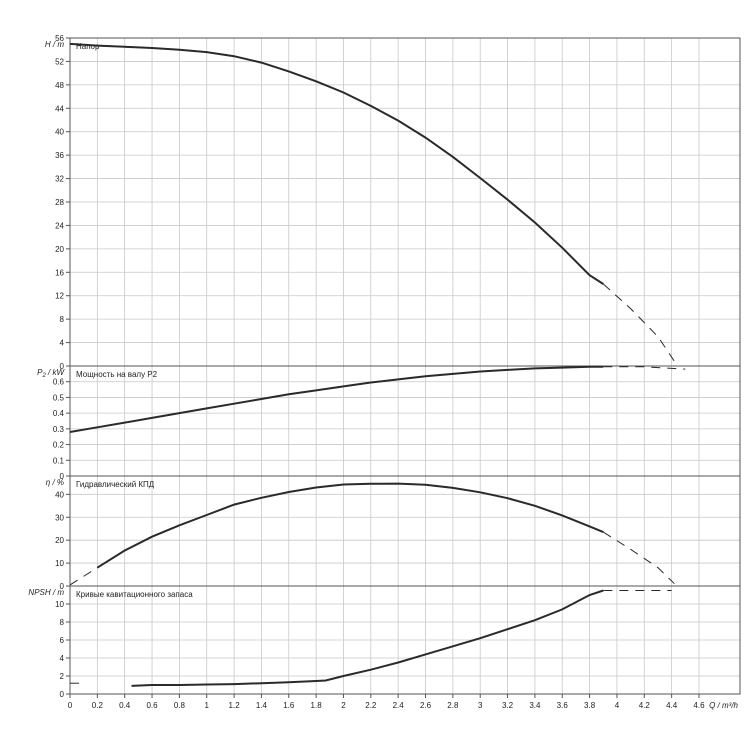  Describe the element at coordinates (207, 705) in the screenshot. I see `x-tick-label: 1` at that location.